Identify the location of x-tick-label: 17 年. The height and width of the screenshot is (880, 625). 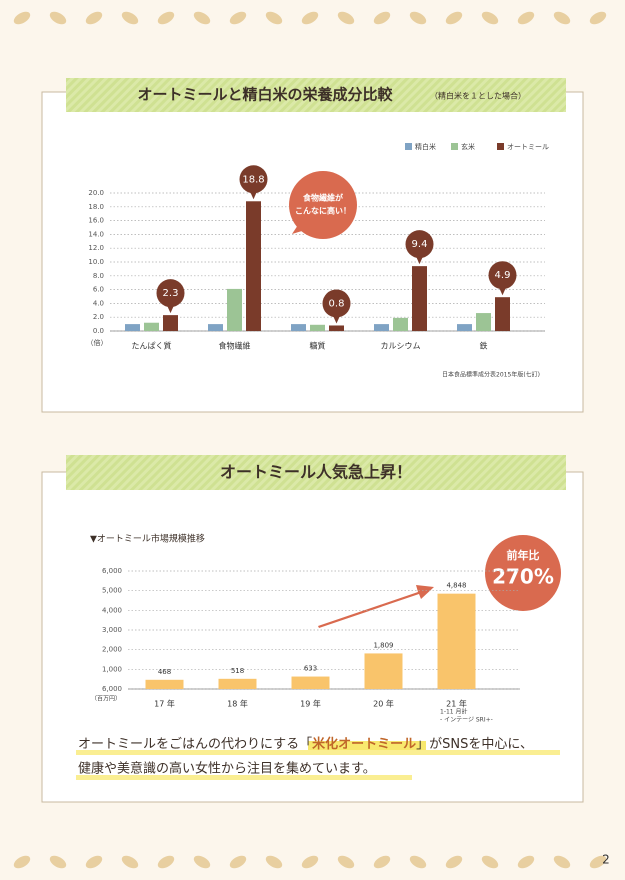
(164, 704).